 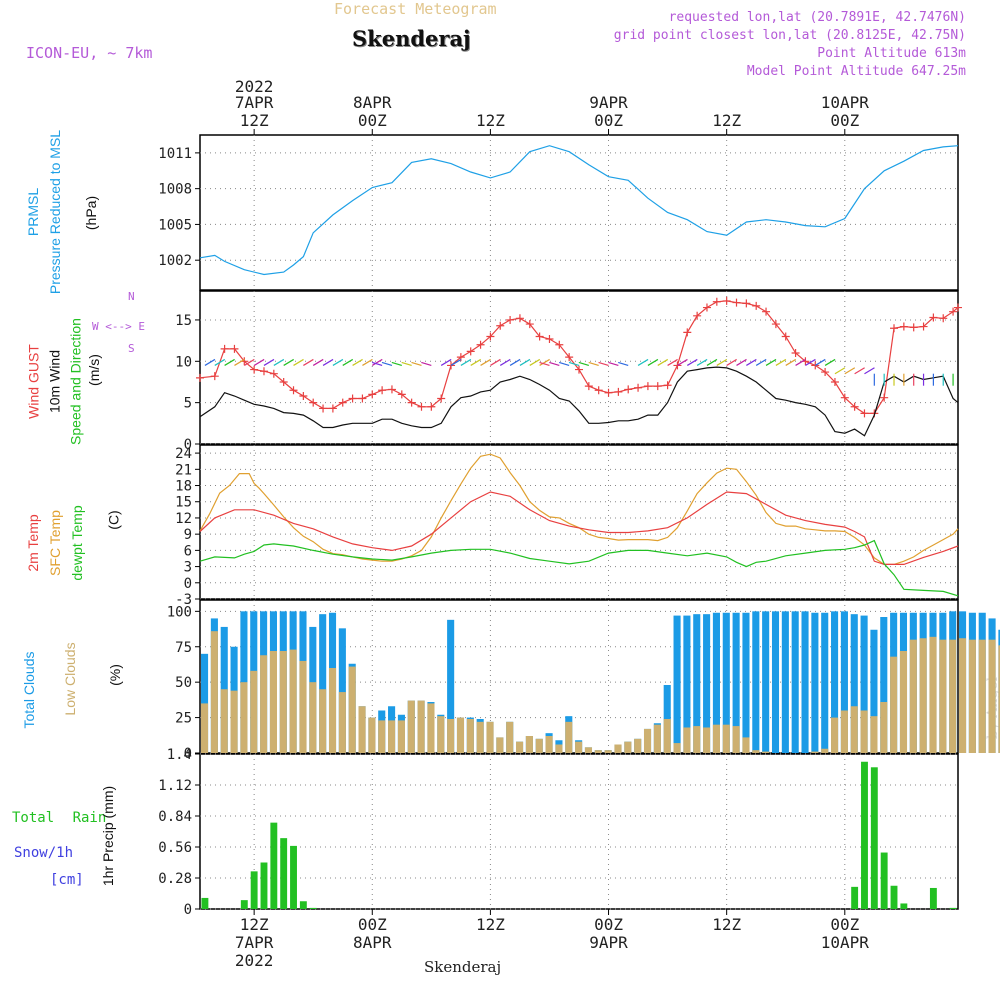 What do you see at coordinates (579, 367) in the screenshot?
I see `wind-frame` at bounding box center [579, 367].